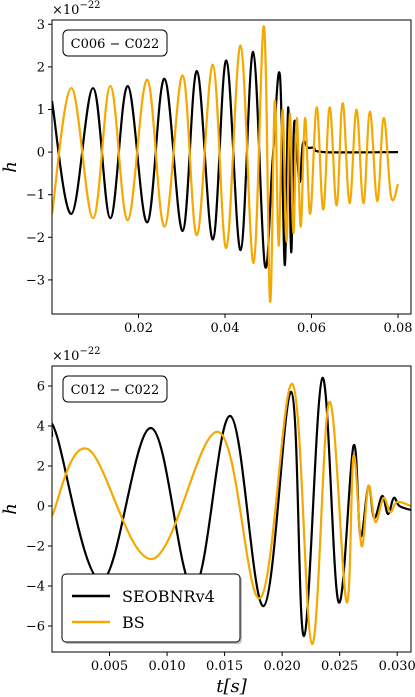  Describe the element at coordinates (41, 110) in the screenshot. I see `y-tick-label: 1` at that location.